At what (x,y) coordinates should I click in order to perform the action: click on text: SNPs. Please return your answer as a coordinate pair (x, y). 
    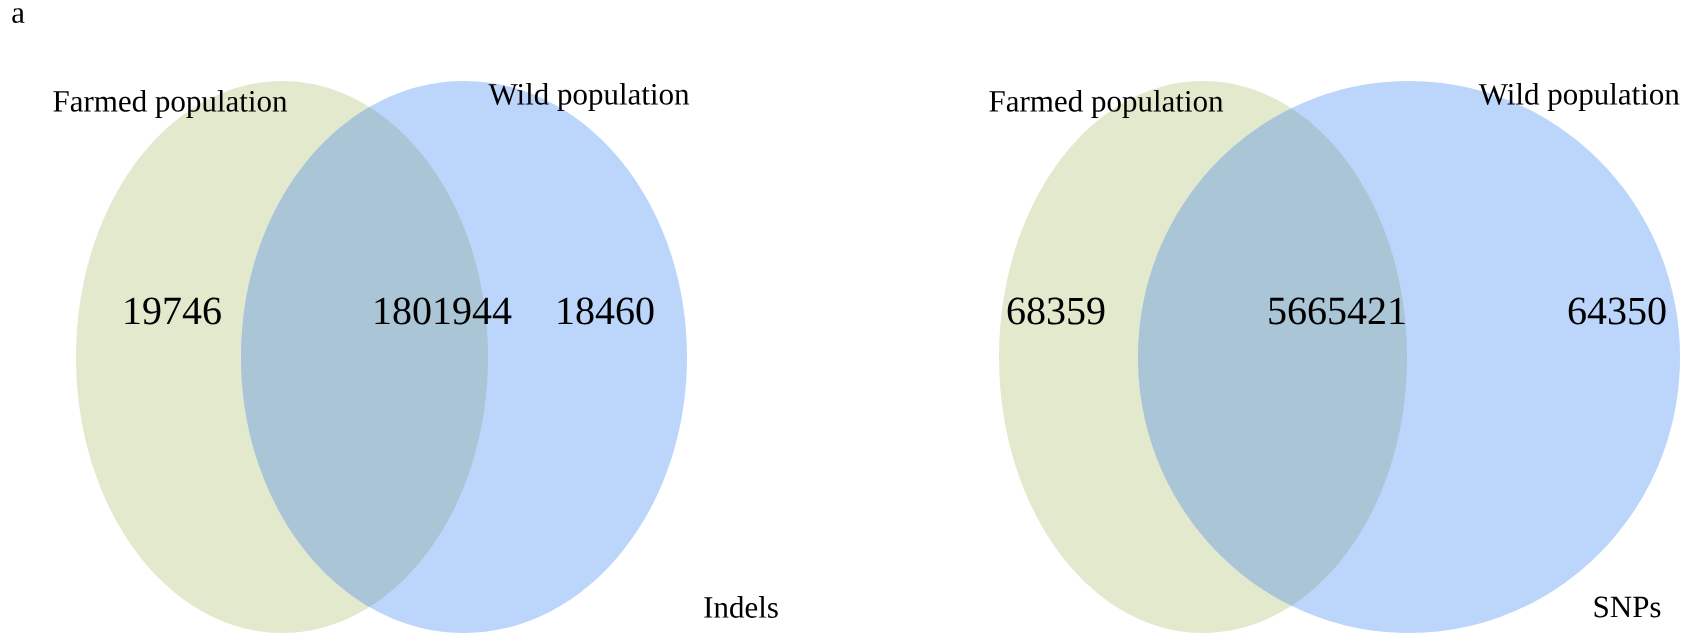
    Looking at the image, I should click on (1627, 607).